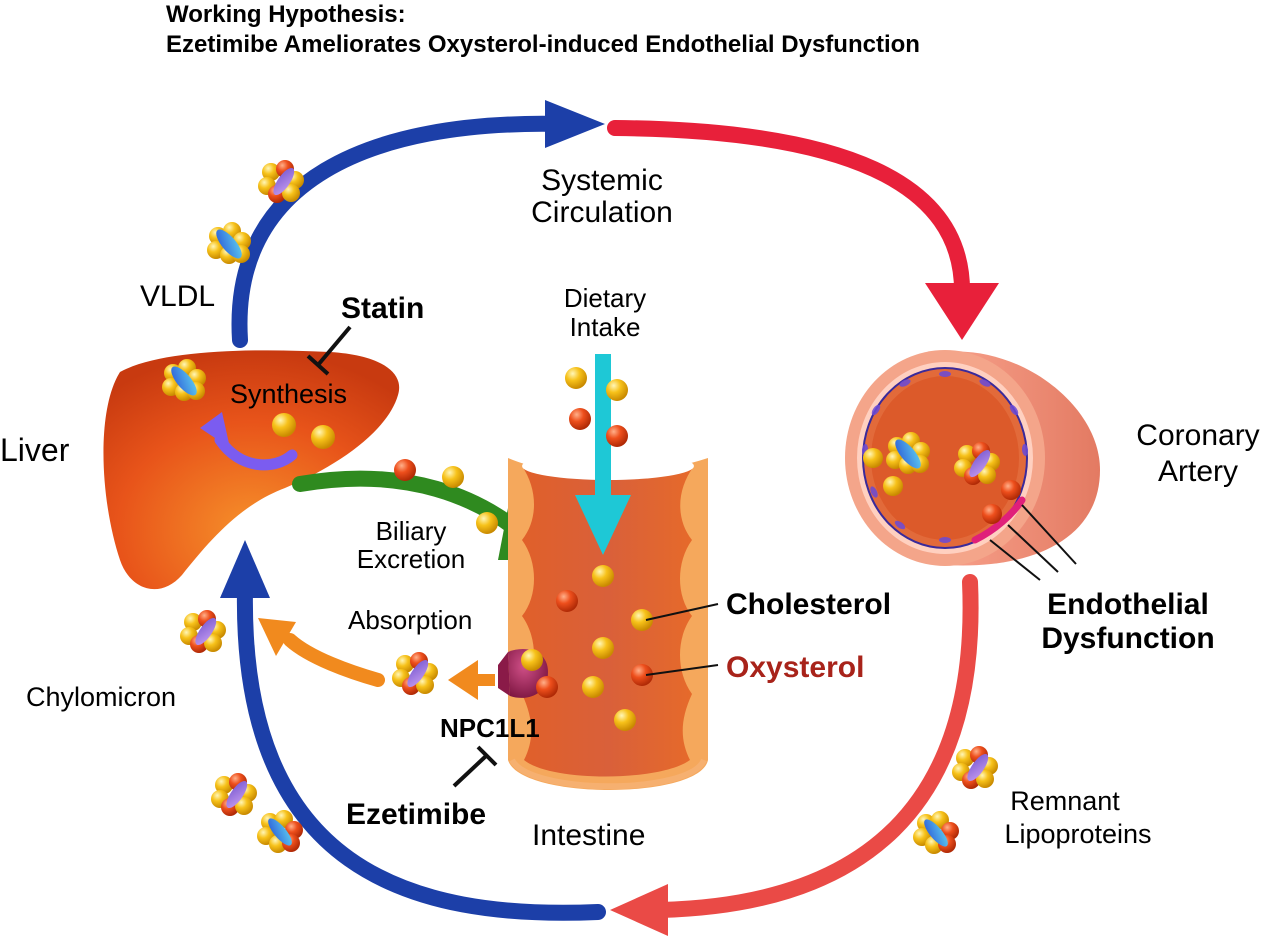  Describe the element at coordinates (528, 673) in the screenshot. I see `npc1l1-transporter` at that location.